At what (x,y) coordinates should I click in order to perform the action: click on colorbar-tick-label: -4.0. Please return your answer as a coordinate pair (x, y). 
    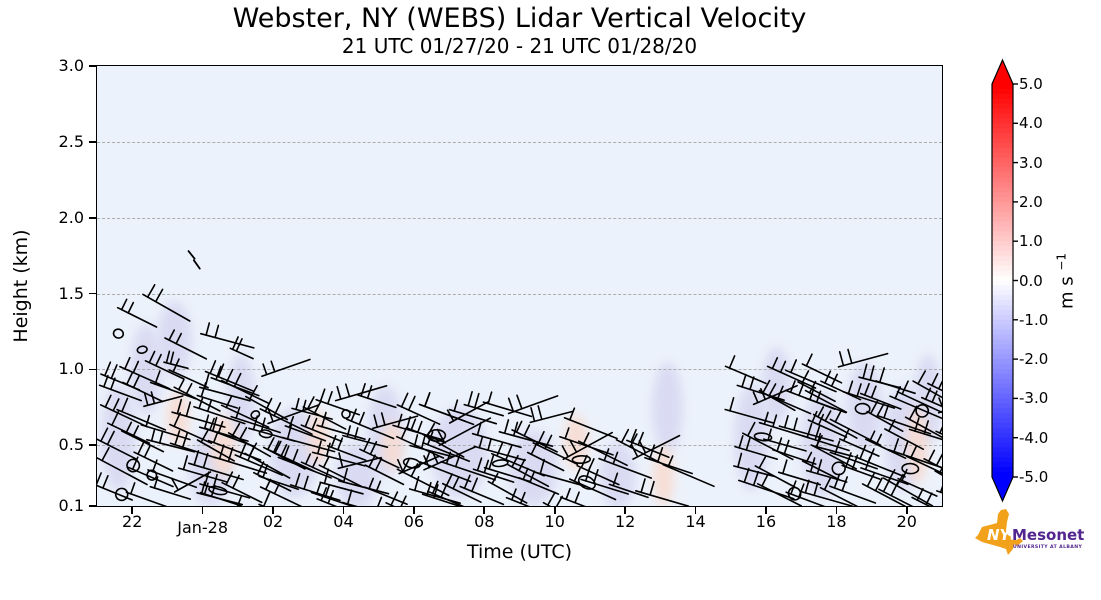
    Looking at the image, I should click on (1034, 437).